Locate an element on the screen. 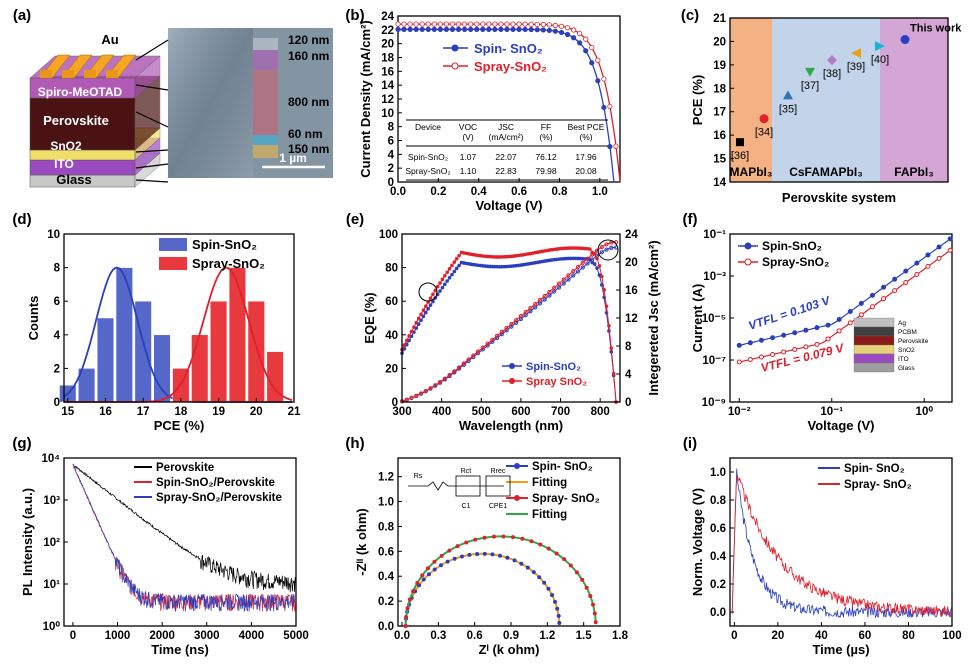 The width and height of the screenshot is (968, 670). sem-perovskite is located at coordinates (265, 102).